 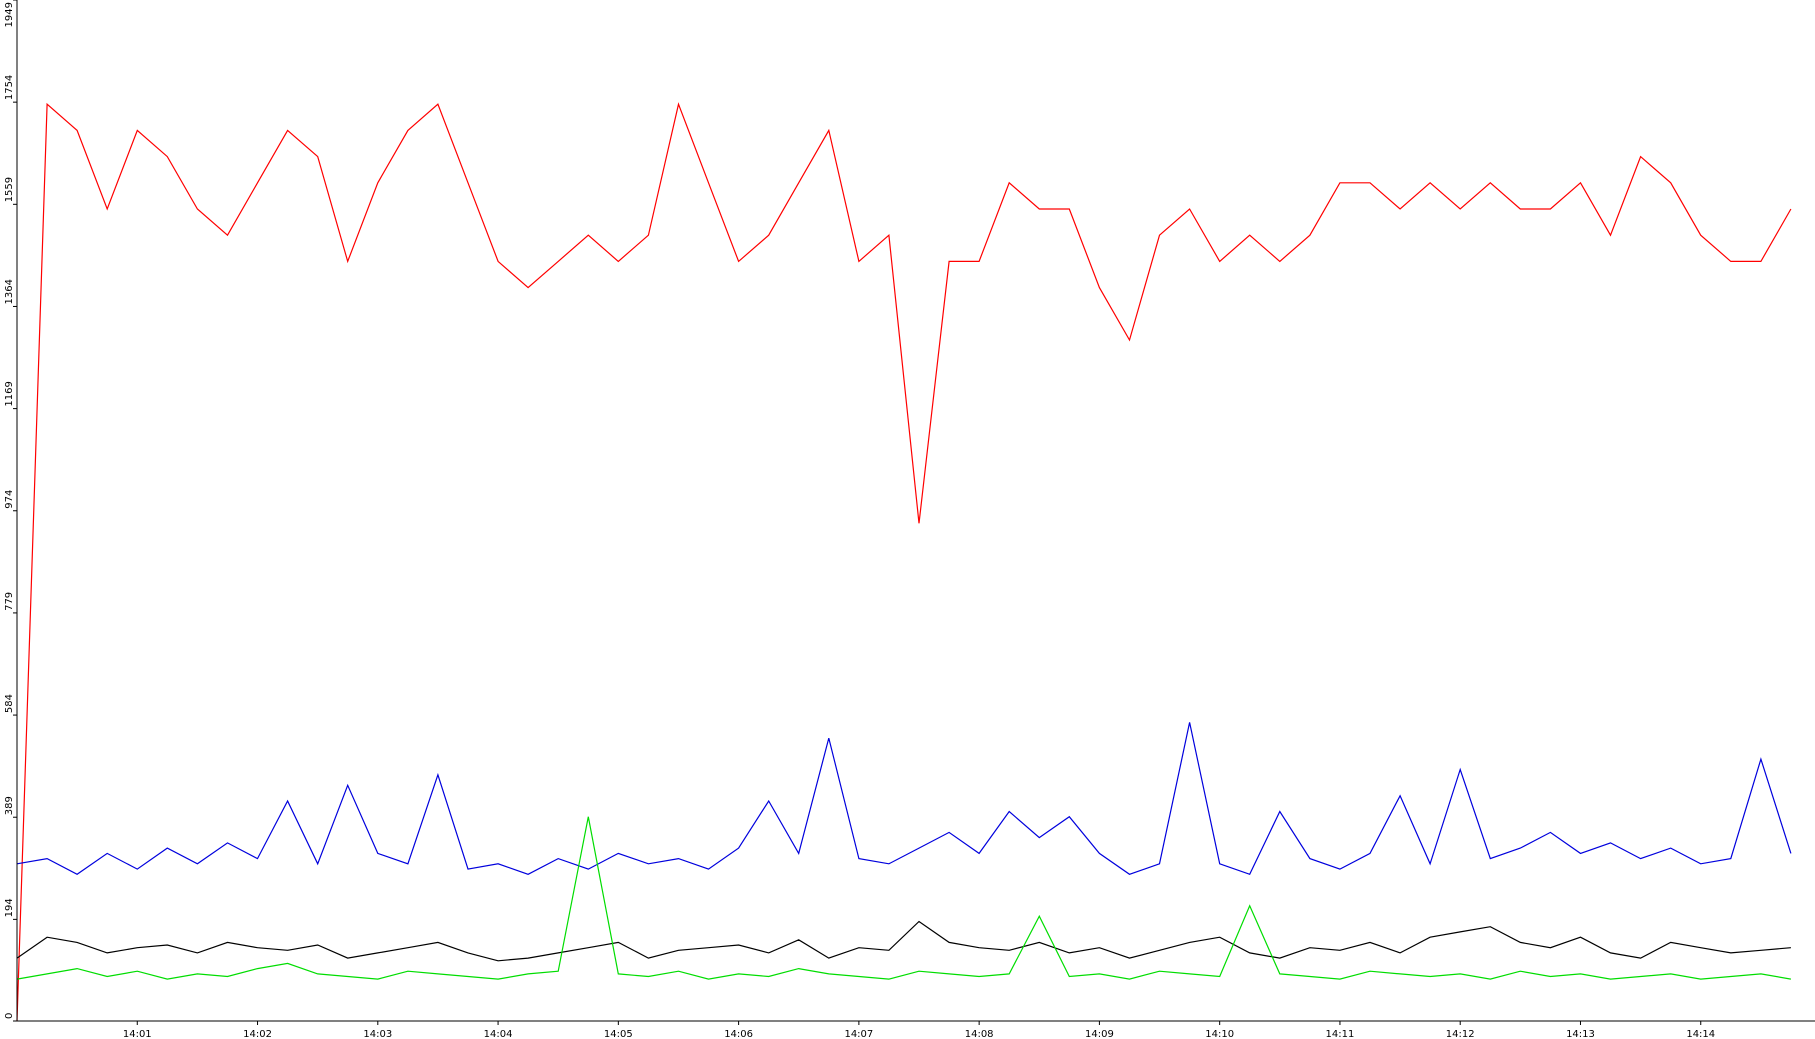 What do you see at coordinates (9, 907) in the screenshot?
I see `y-tick-label: 194` at bounding box center [9, 907].